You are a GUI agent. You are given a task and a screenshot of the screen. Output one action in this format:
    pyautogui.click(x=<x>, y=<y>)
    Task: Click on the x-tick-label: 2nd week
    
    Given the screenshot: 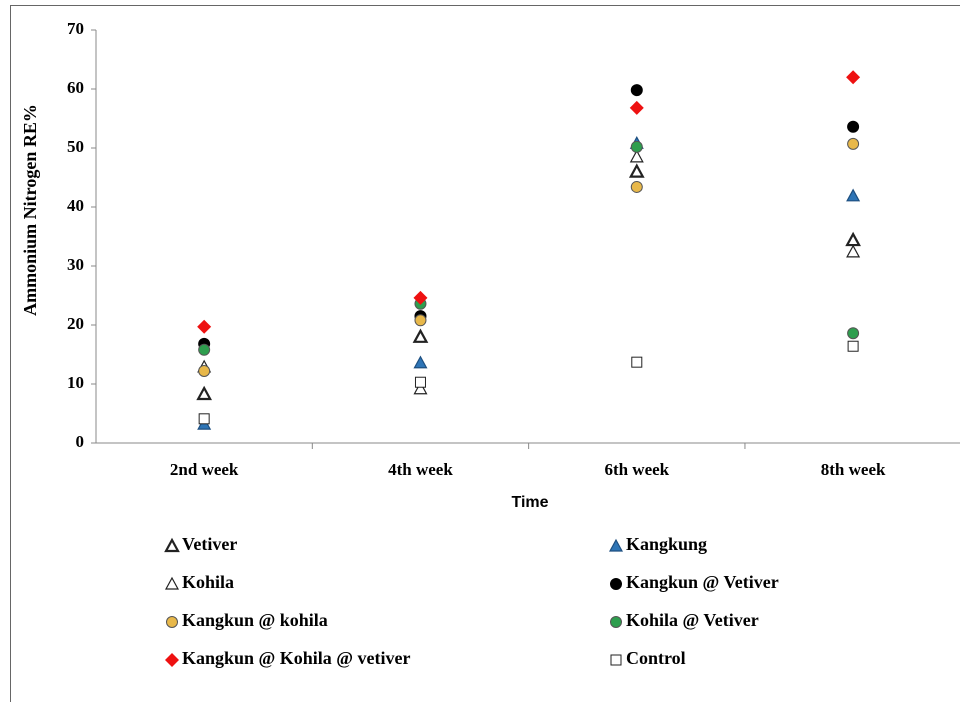 What is the action you would take?
    pyautogui.click(x=204, y=469)
    